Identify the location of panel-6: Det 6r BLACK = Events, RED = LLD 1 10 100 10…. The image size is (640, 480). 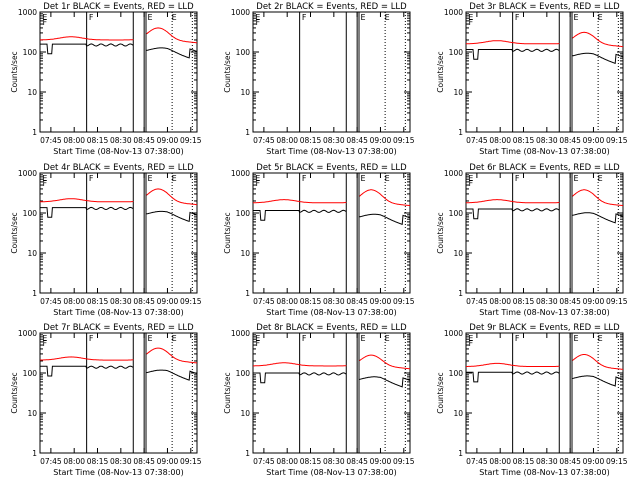
(532, 240).